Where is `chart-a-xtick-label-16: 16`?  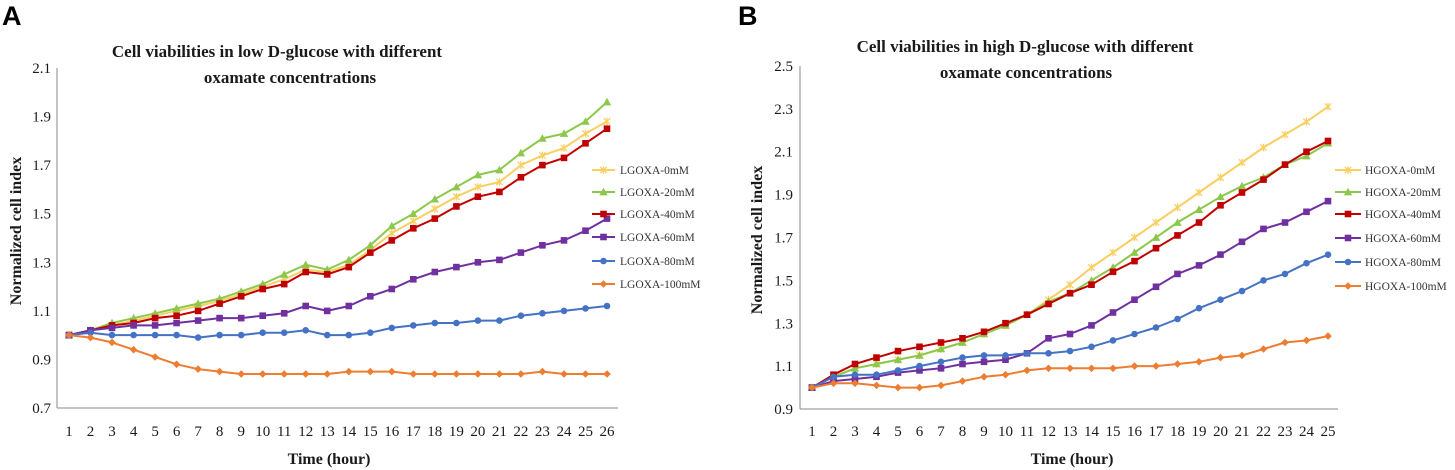 chart-a-xtick-label-16: 16 is located at coordinates (392, 432).